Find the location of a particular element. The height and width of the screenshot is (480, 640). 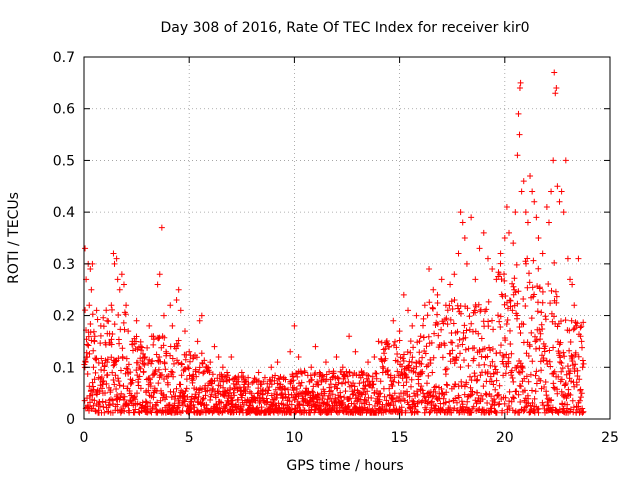

x-tick-label: 15 is located at coordinates (400, 438).